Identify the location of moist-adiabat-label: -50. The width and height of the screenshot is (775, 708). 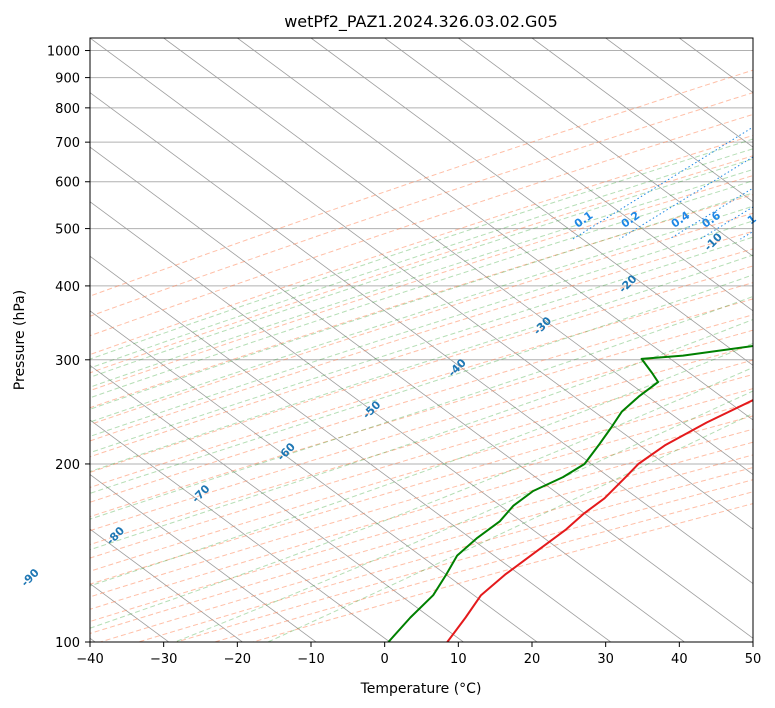
(371, 409).